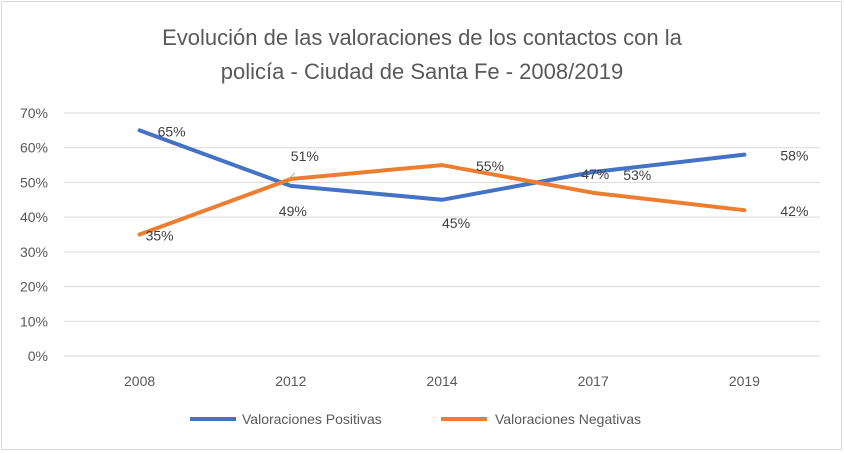  What do you see at coordinates (34, 234) in the screenshot?
I see `y-axis-ticks: 0% 10% 20% 30% 40% 50% 60% 70%` at bounding box center [34, 234].